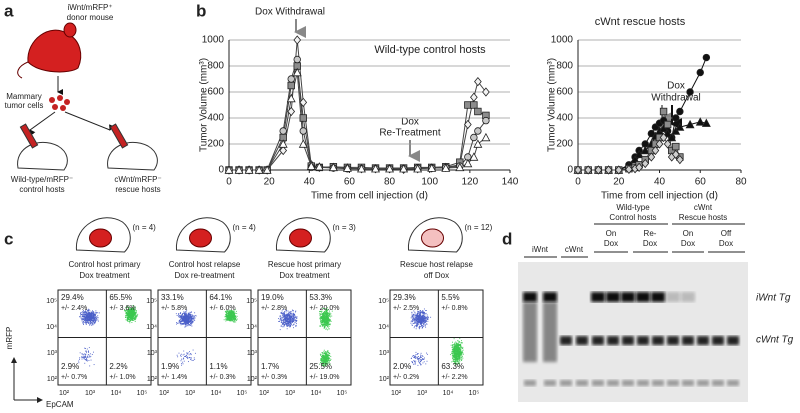 This screenshot has width=800, height=413. Describe the element at coordinates (51, 327) in the screenshot. I see `y-tick-label: 10⁴` at that location.